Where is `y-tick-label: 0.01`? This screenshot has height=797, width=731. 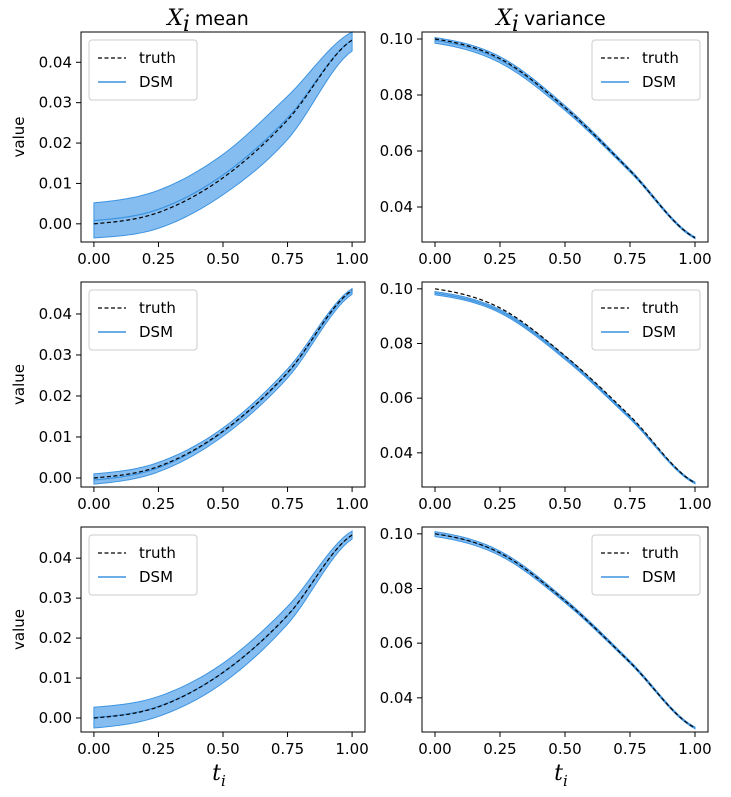 y-tick-label: 0.01 is located at coordinates (55, 678).